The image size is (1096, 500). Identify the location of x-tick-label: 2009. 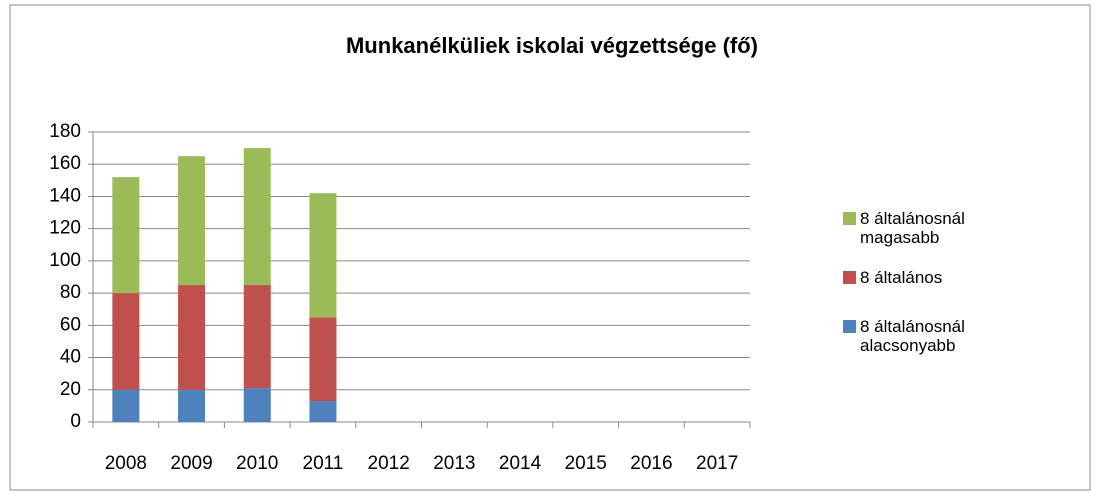
(191, 463).